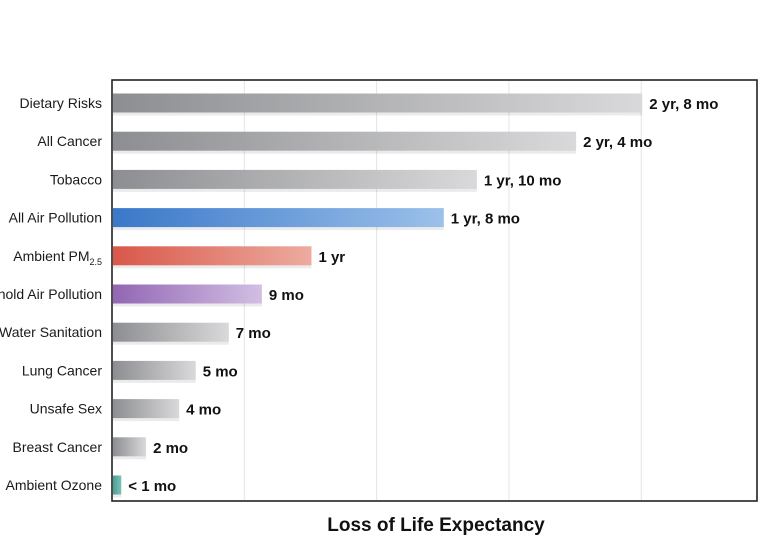  Describe the element at coordinates (617, 142) in the screenshot. I see `value-label: 2 yr, 4 mo` at that location.